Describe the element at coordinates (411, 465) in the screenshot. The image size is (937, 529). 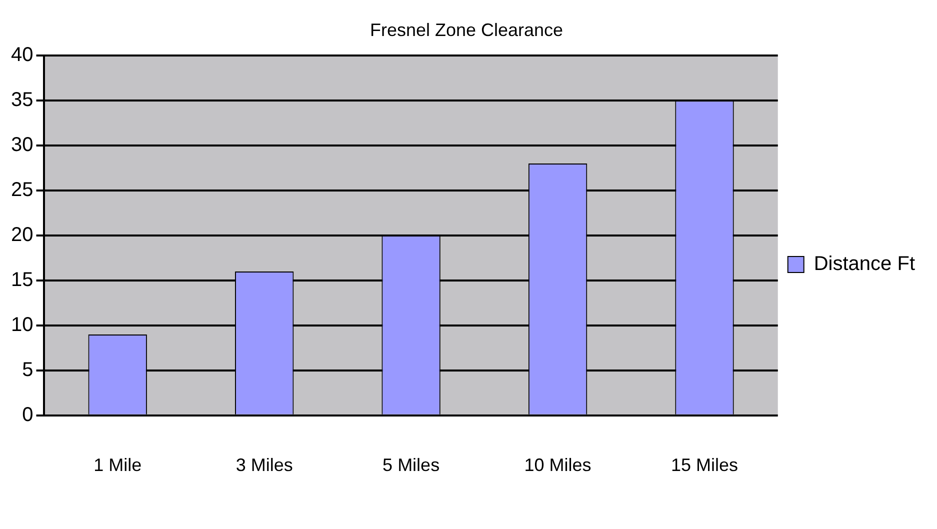
I see `x-tick-label: 5 Miles` at that location.